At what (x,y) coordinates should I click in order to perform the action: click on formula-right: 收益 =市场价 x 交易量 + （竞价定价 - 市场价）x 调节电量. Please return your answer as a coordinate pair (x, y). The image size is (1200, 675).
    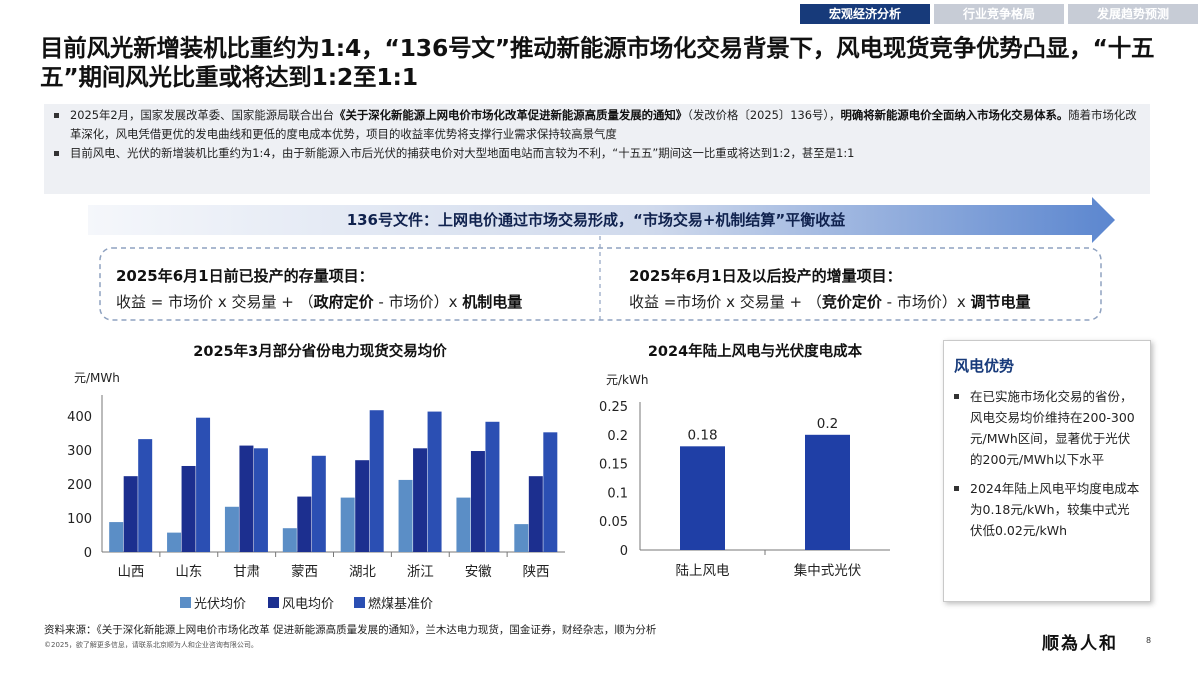
    Looking at the image, I should click on (830, 301).